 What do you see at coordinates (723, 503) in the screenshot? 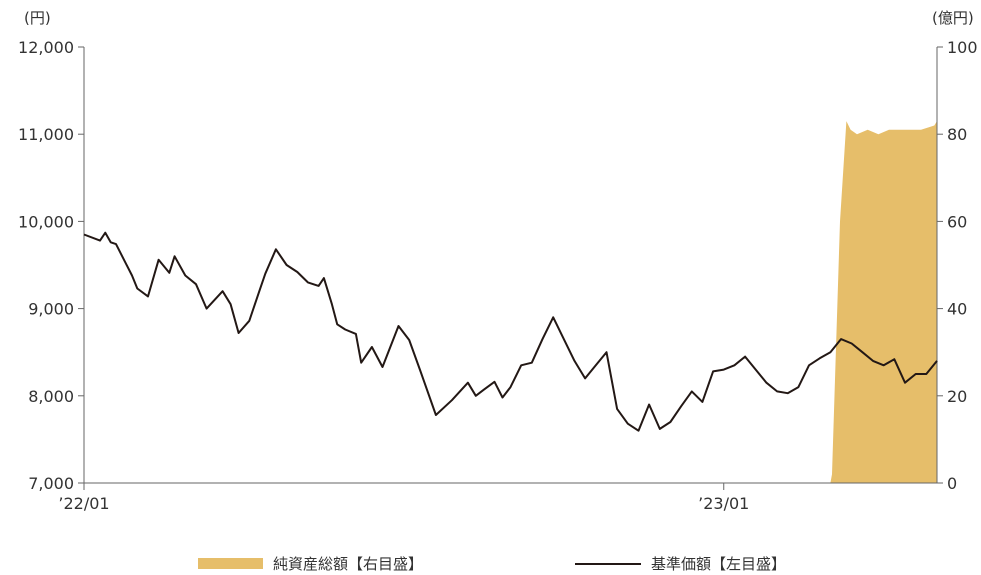
I see `x-tick-label: ’23/01` at bounding box center [723, 503].